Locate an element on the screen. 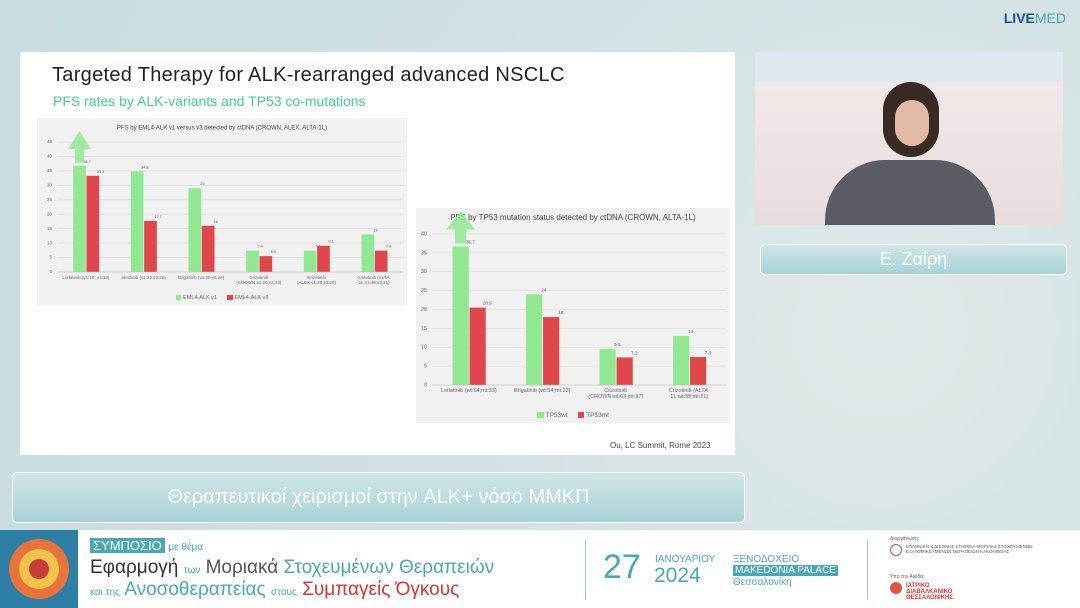  legend-label: TP53wt is located at coordinates (556, 415).